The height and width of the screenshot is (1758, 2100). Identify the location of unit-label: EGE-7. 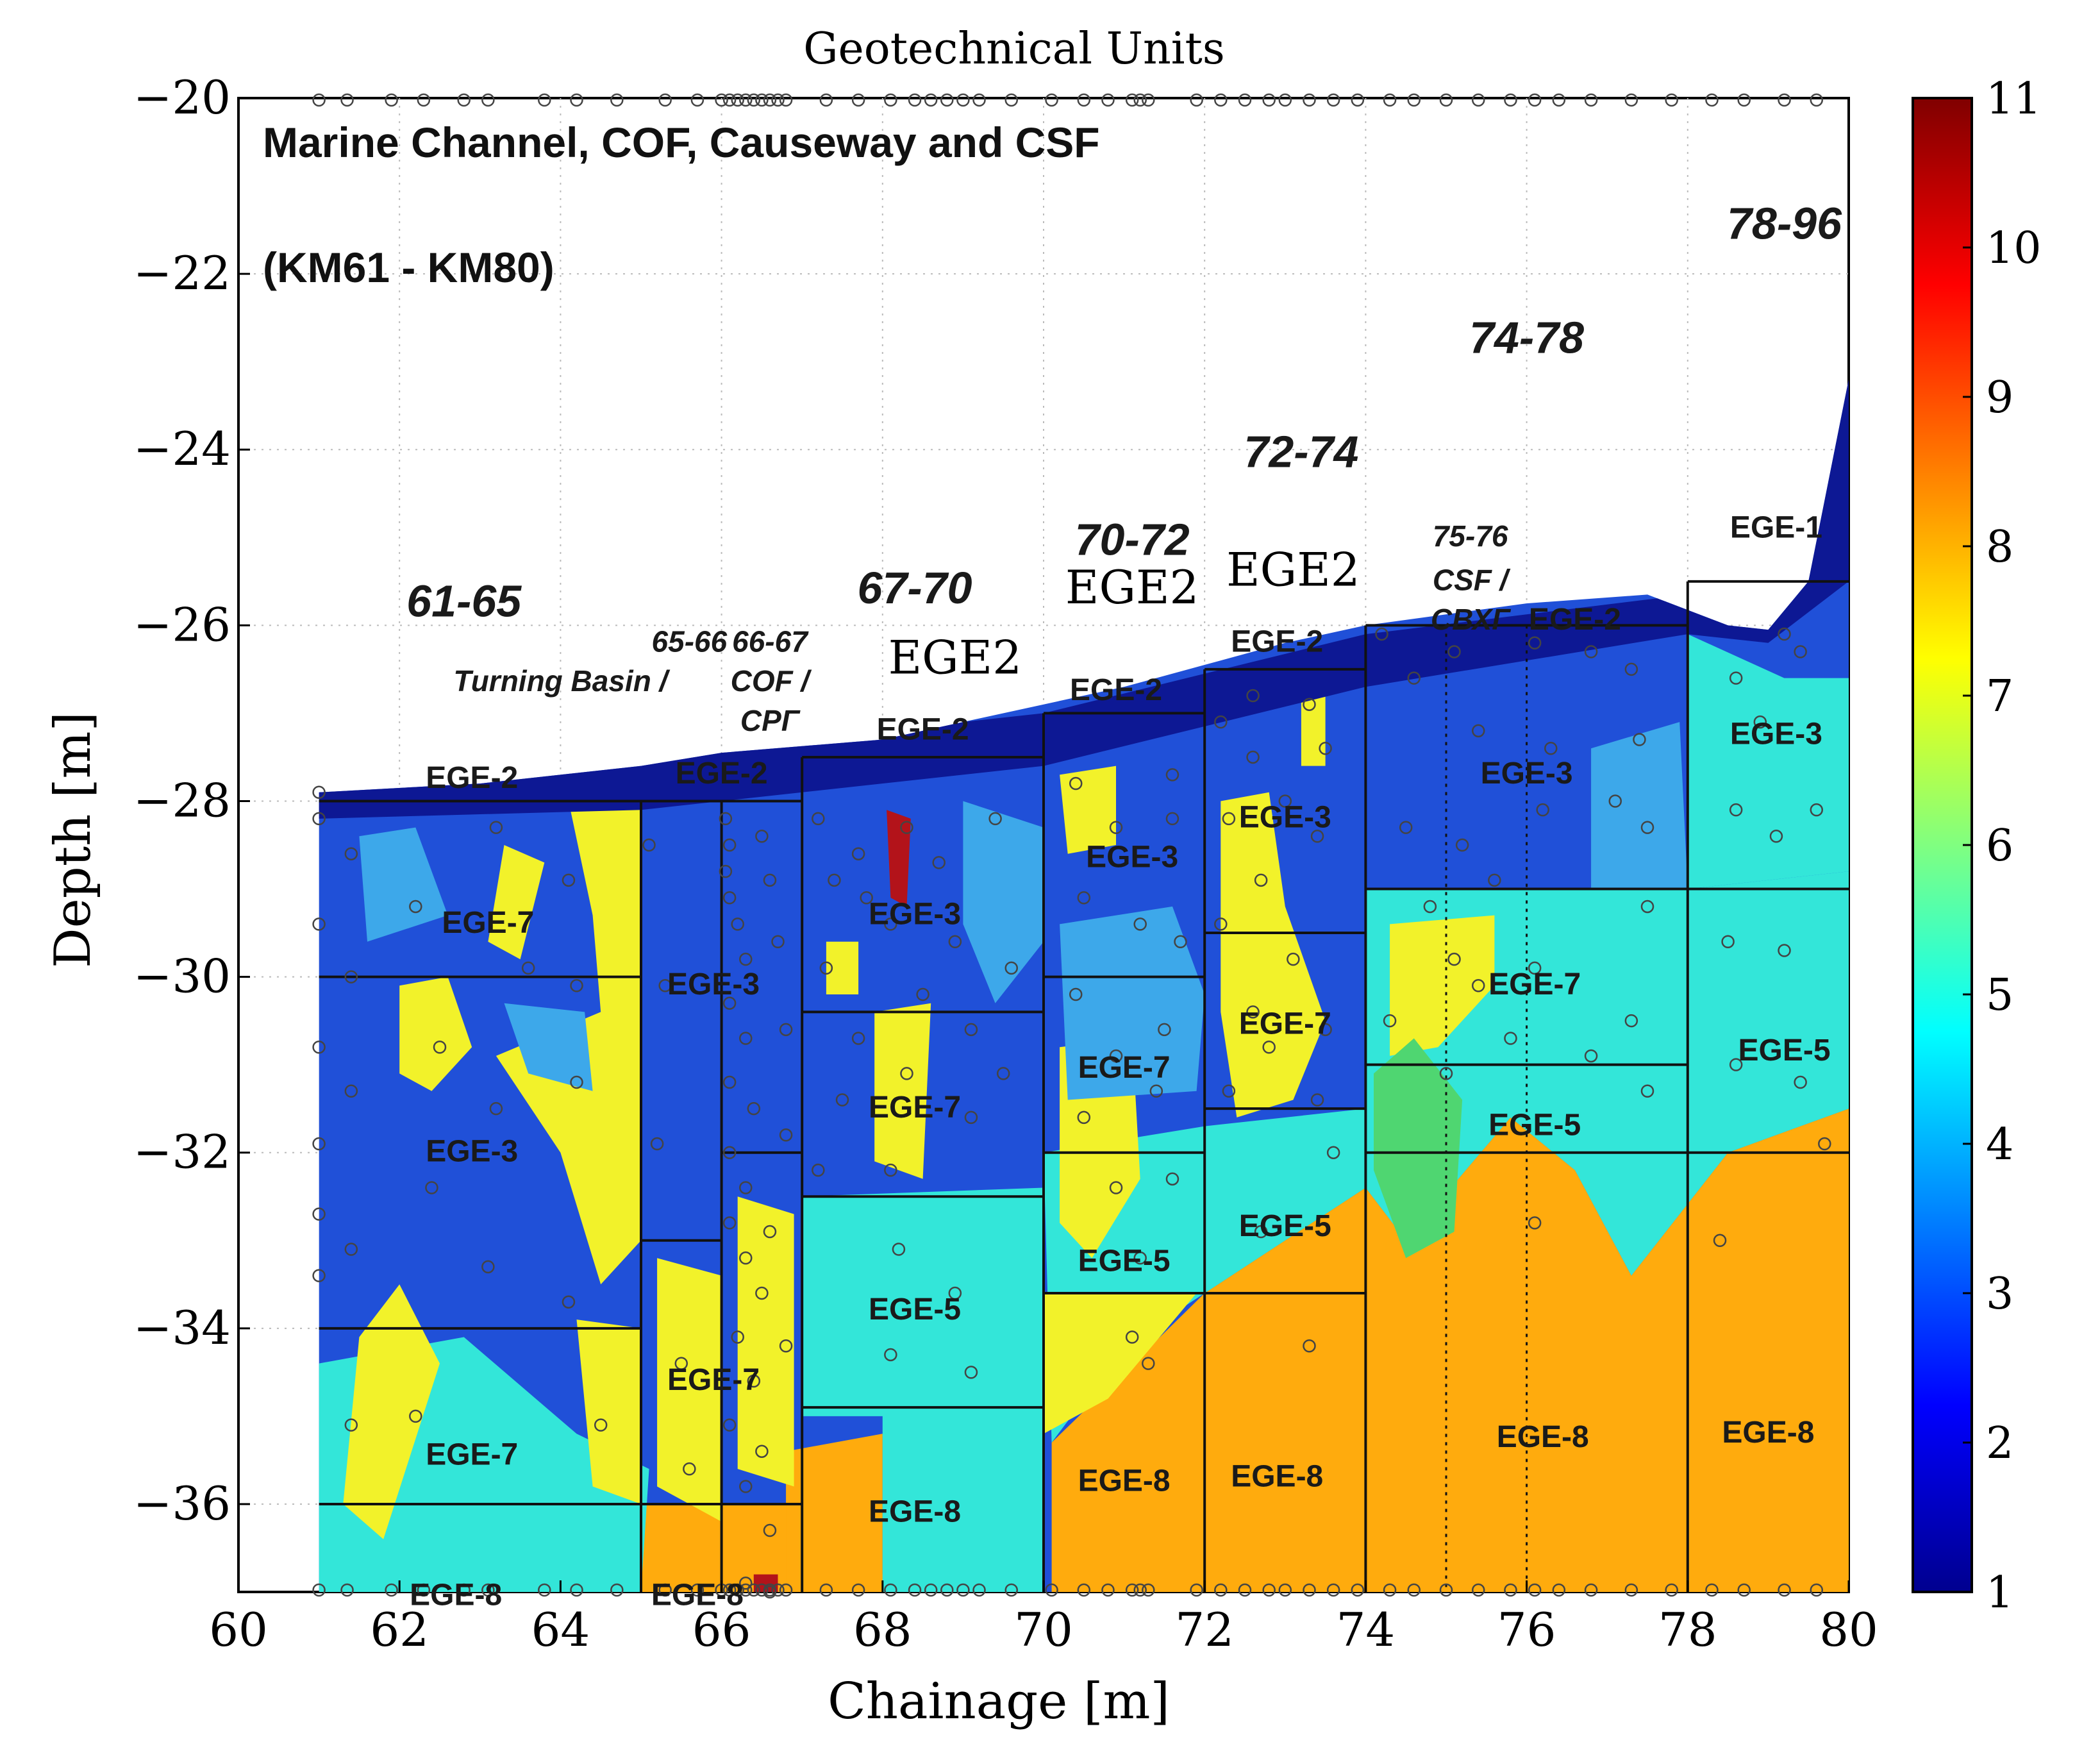
(472, 1454).